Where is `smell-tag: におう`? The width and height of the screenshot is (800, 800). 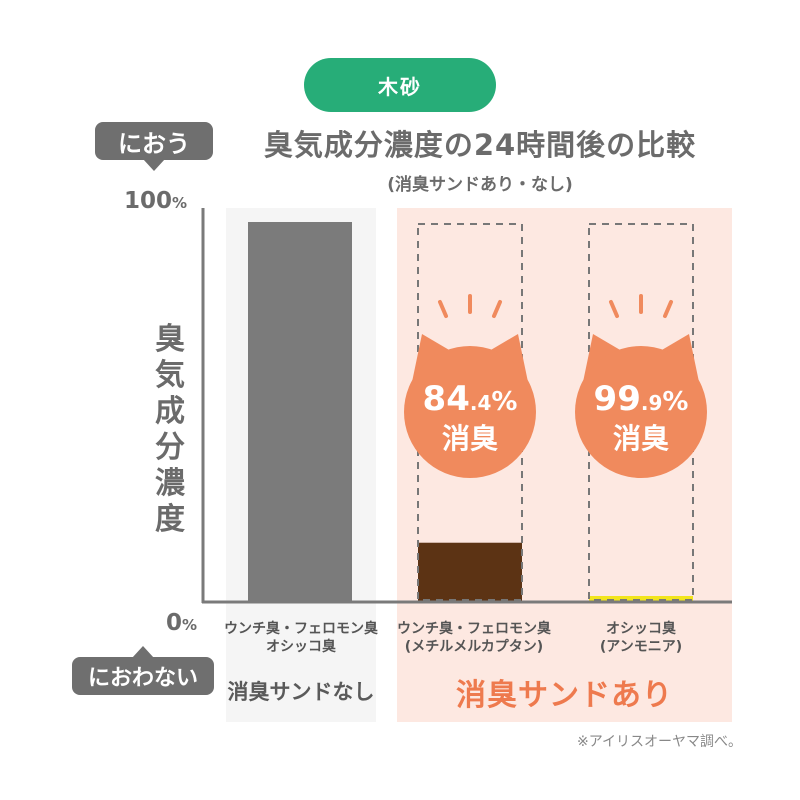 smell-tag: におう is located at coordinates (154, 146).